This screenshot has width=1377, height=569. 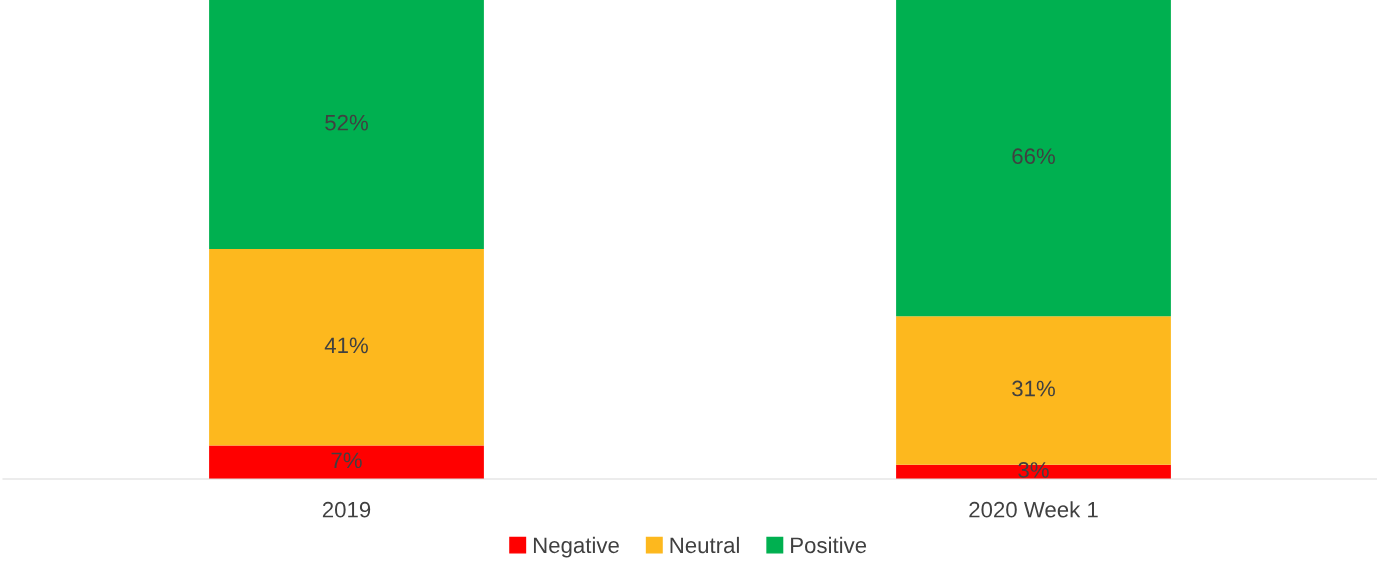 I want to click on data-label: 7%, so click(x=346, y=460).